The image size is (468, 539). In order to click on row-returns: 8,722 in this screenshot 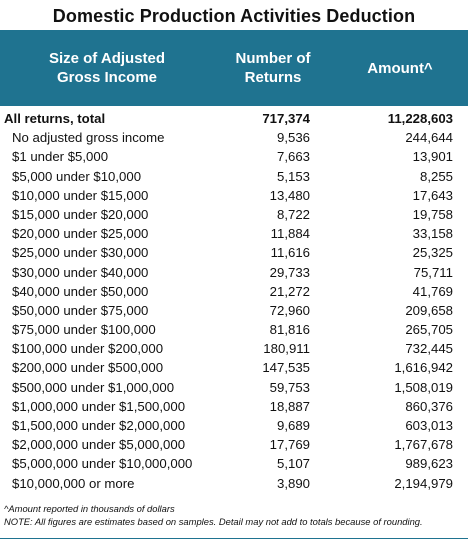, I will do `click(293, 214)`.